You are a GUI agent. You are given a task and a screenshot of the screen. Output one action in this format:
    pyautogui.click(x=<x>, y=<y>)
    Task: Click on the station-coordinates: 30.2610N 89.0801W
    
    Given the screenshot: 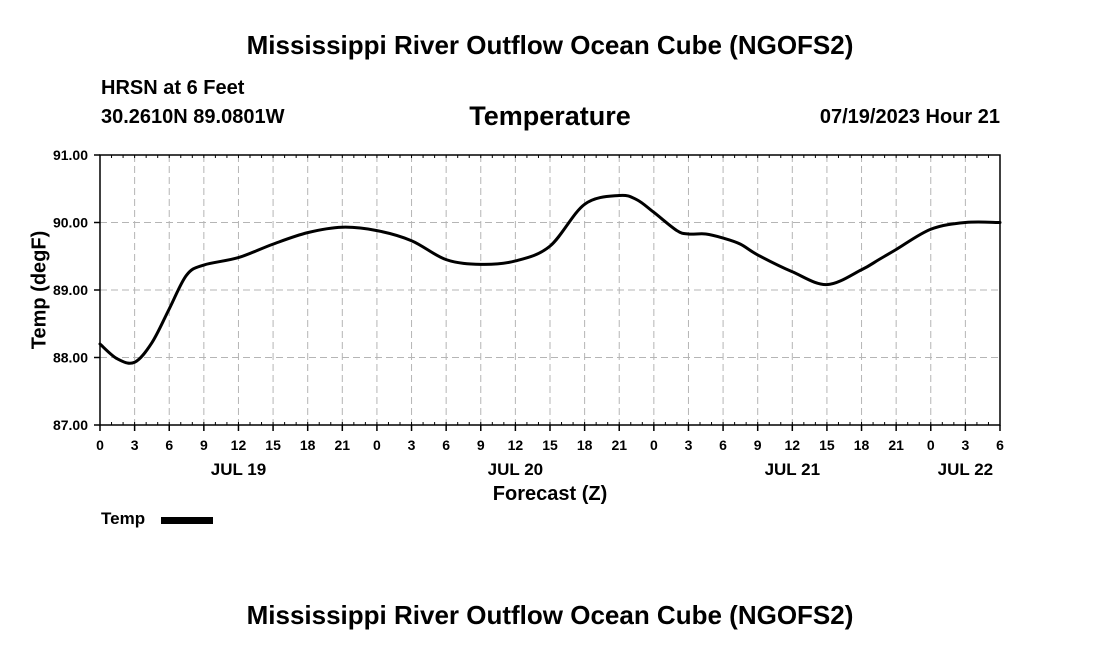 What is the action you would take?
    pyautogui.click(x=193, y=117)
    